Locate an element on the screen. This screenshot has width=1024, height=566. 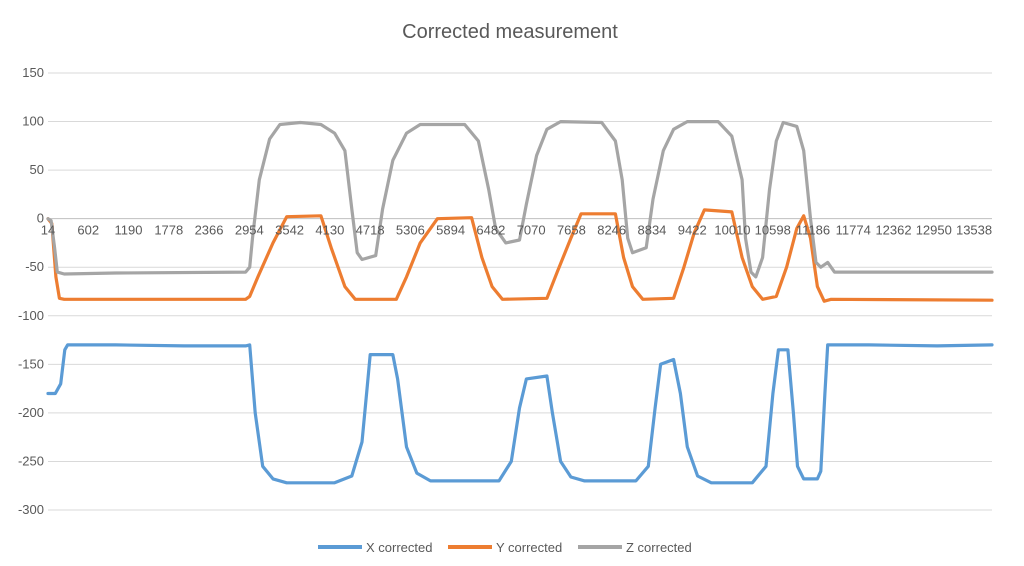
y-tick-label: -300 is located at coordinates (31, 509).